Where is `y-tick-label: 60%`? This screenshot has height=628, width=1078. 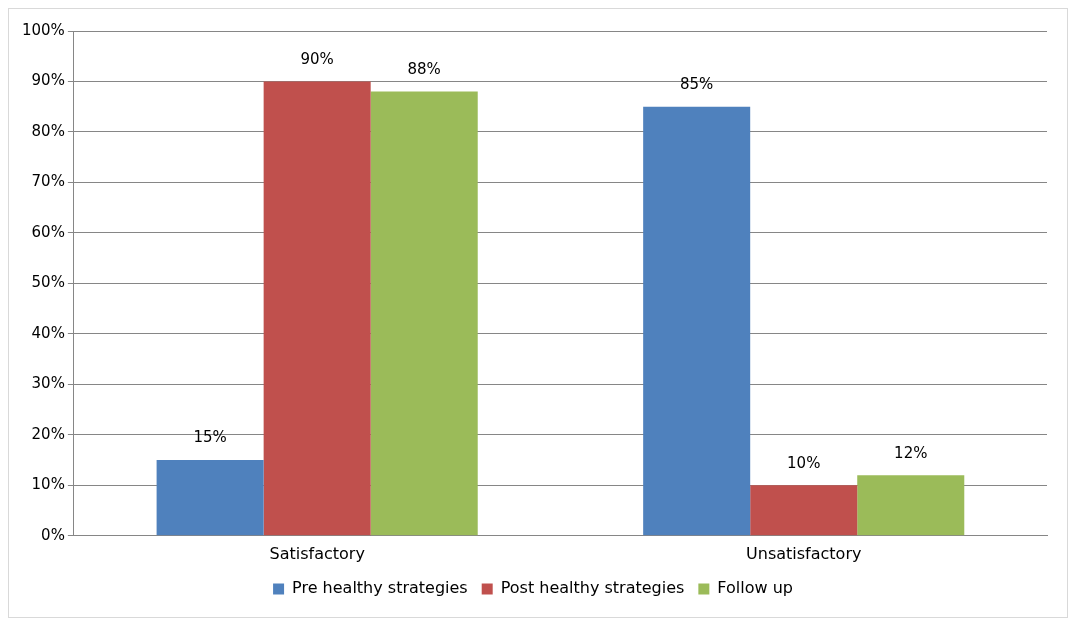 y-tick-label: 60% is located at coordinates (48, 231).